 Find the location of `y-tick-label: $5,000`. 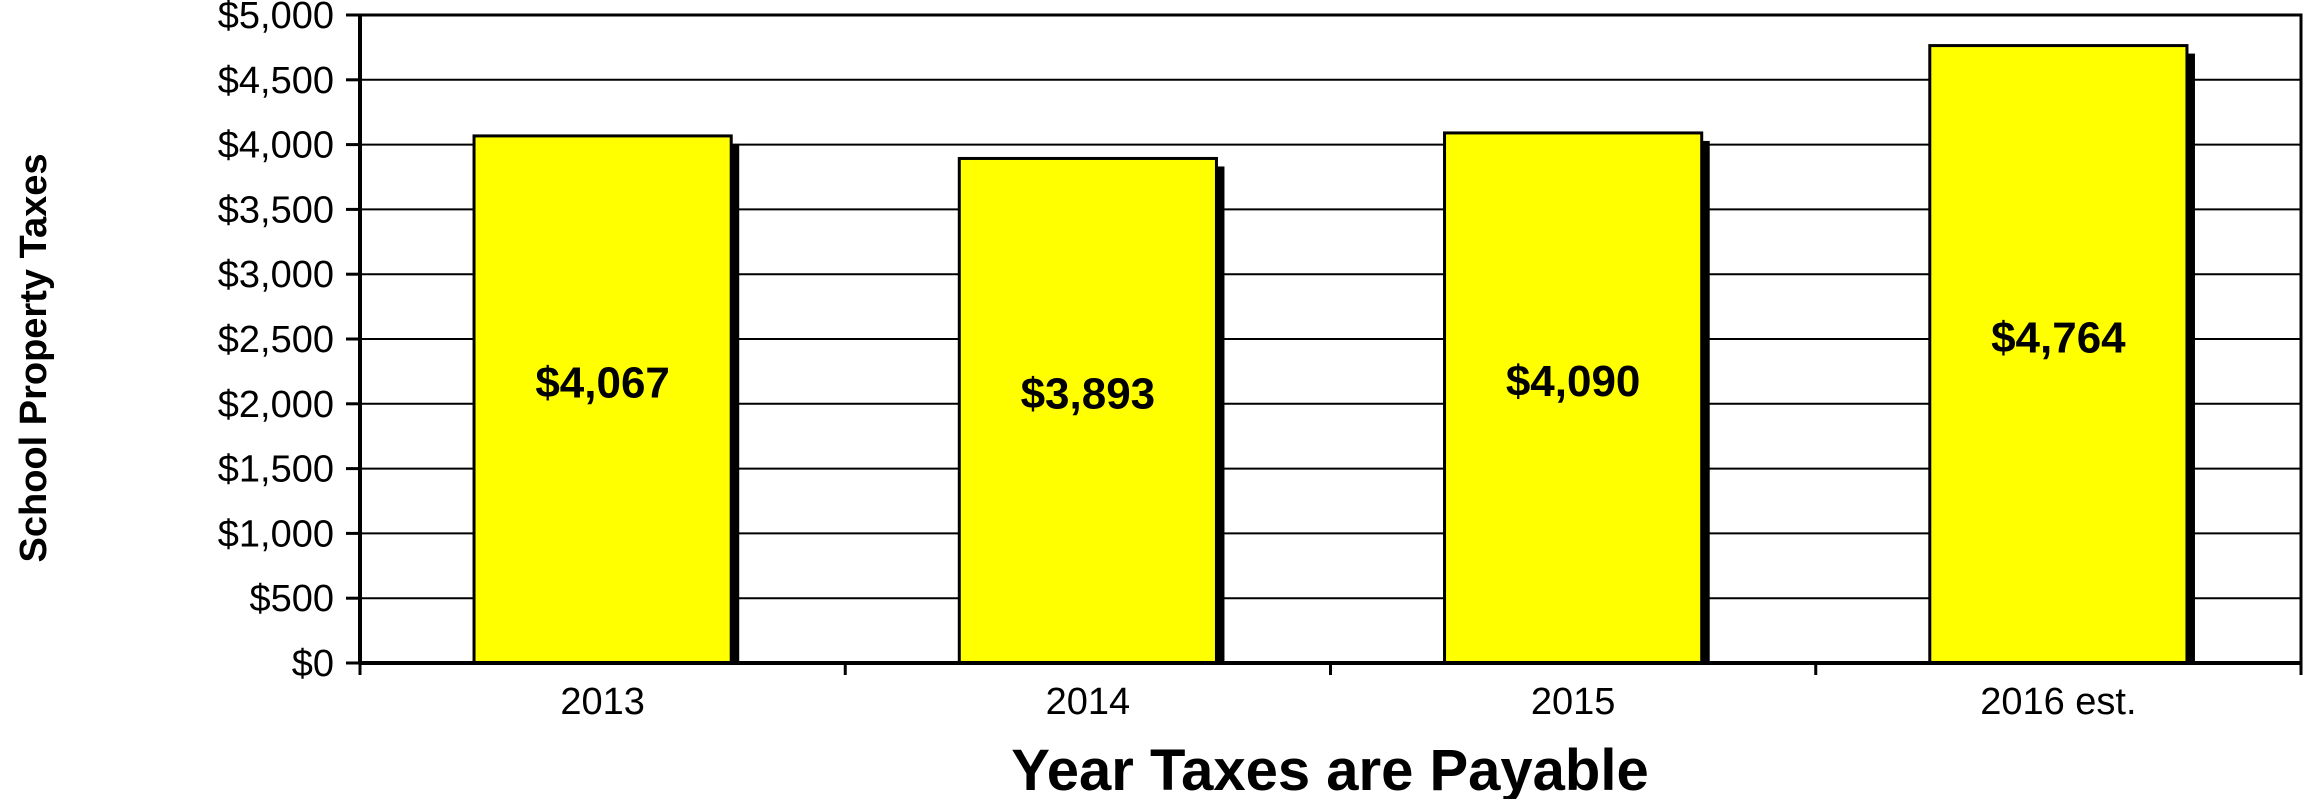

y-tick-label: $5,000 is located at coordinates (276, 18).